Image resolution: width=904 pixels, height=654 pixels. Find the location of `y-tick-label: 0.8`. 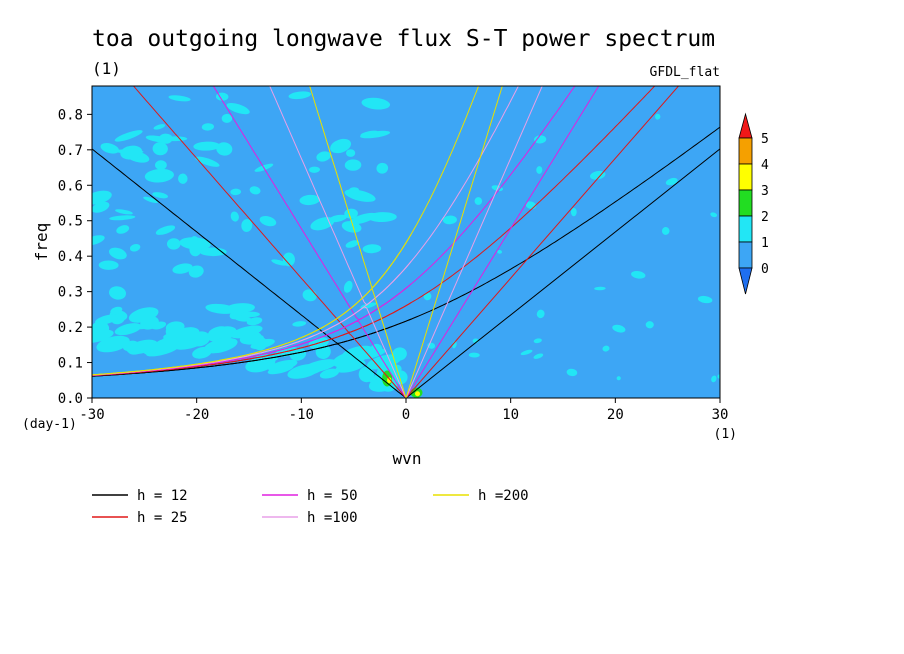

y-tick-label: 0.8 is located at coordinates (70, 115).